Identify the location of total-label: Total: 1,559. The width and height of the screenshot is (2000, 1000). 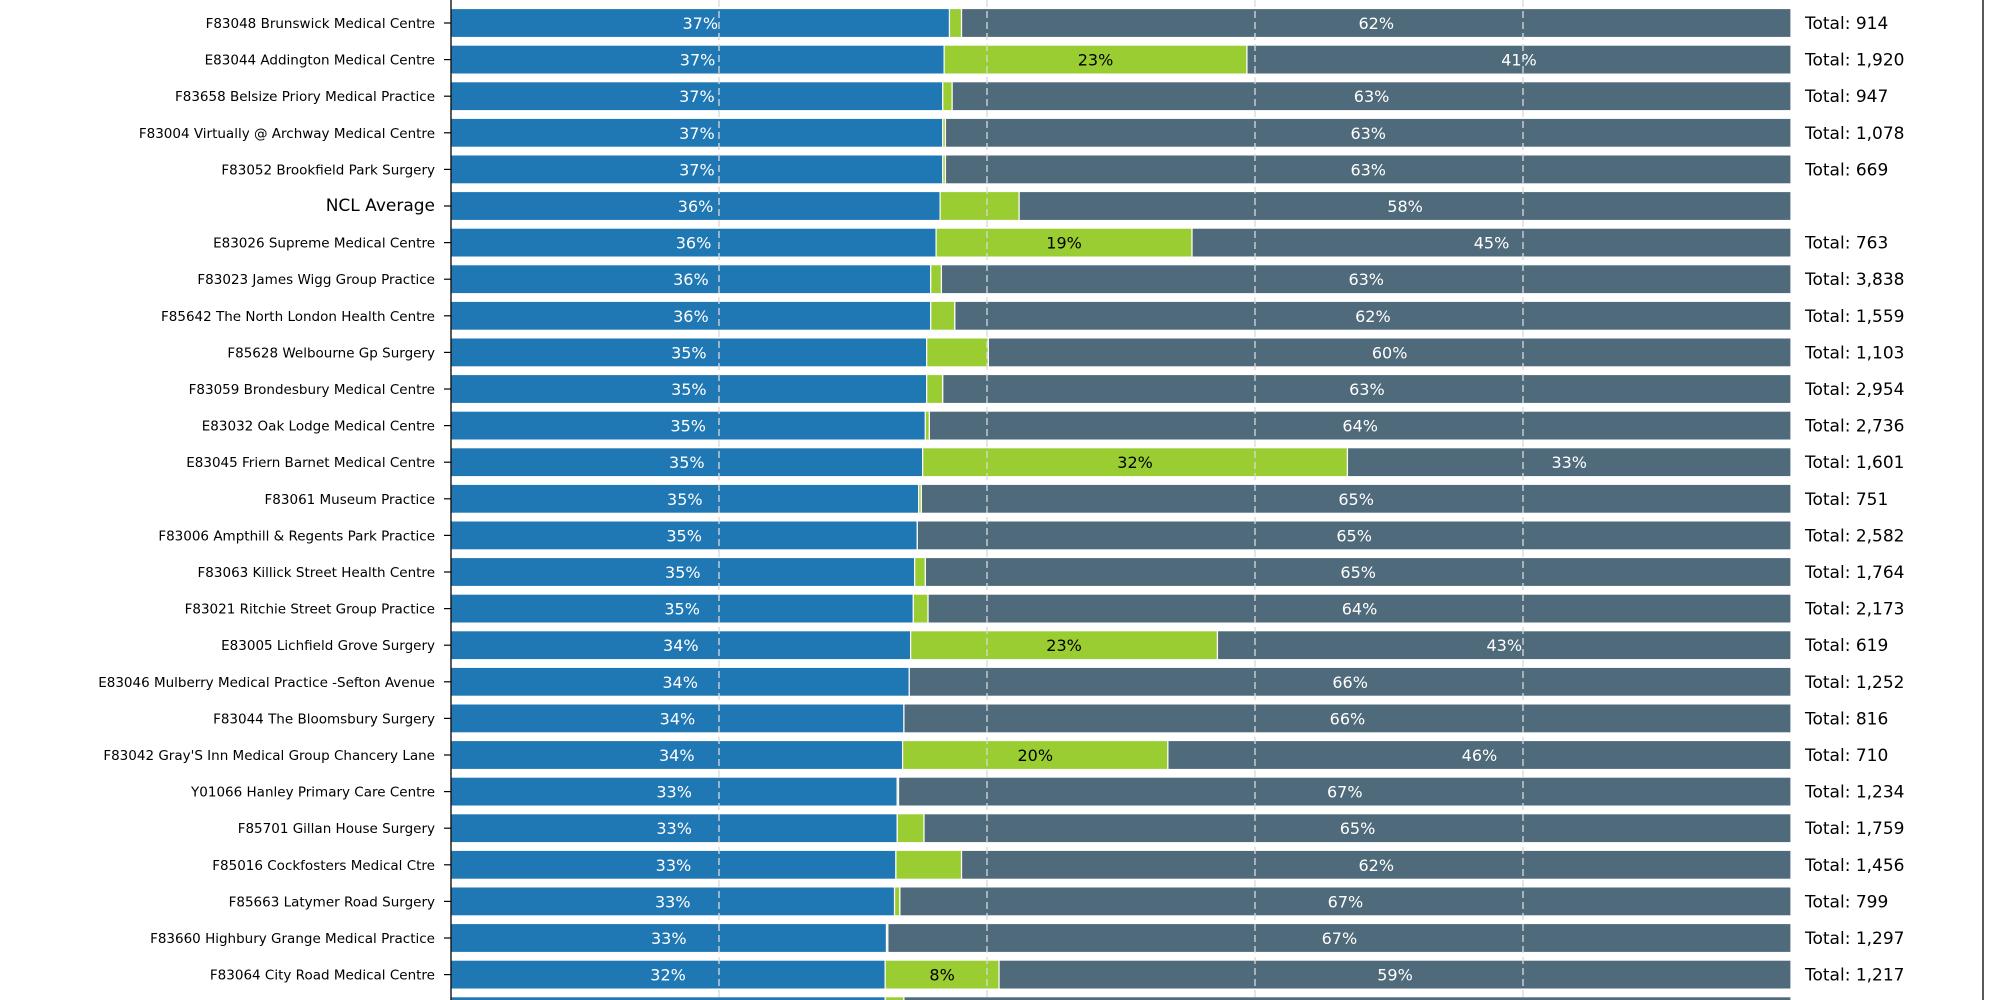
(1854, 317).